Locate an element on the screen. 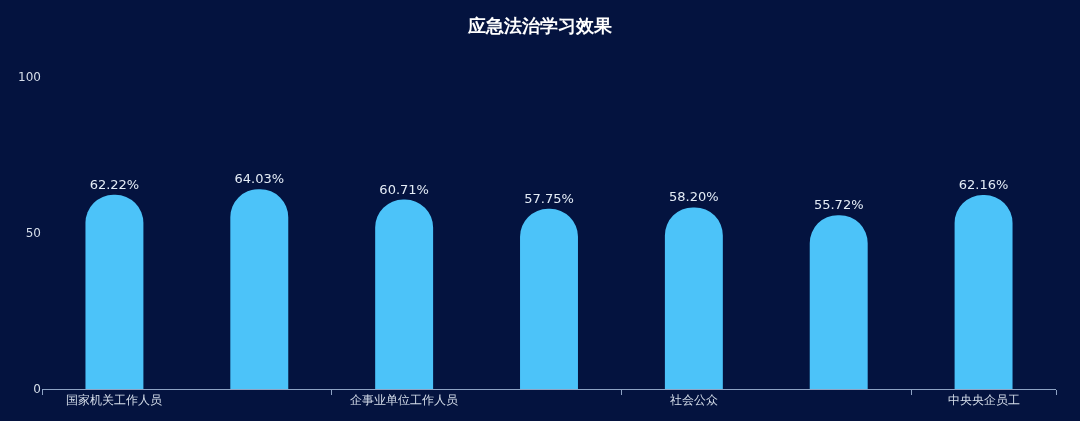 Image resolution: width=1080 pixels, height=421 pixels. data-label: 57.75% is located at coordinates (549, 198).